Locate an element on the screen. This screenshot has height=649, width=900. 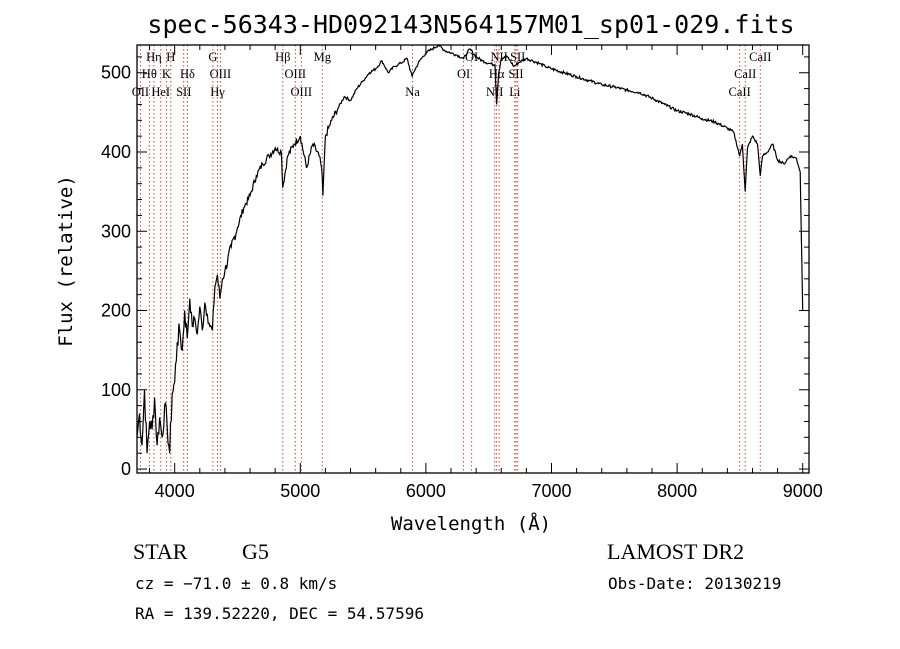
x-tick-label: 4000 is located at coordinates (175, 491).